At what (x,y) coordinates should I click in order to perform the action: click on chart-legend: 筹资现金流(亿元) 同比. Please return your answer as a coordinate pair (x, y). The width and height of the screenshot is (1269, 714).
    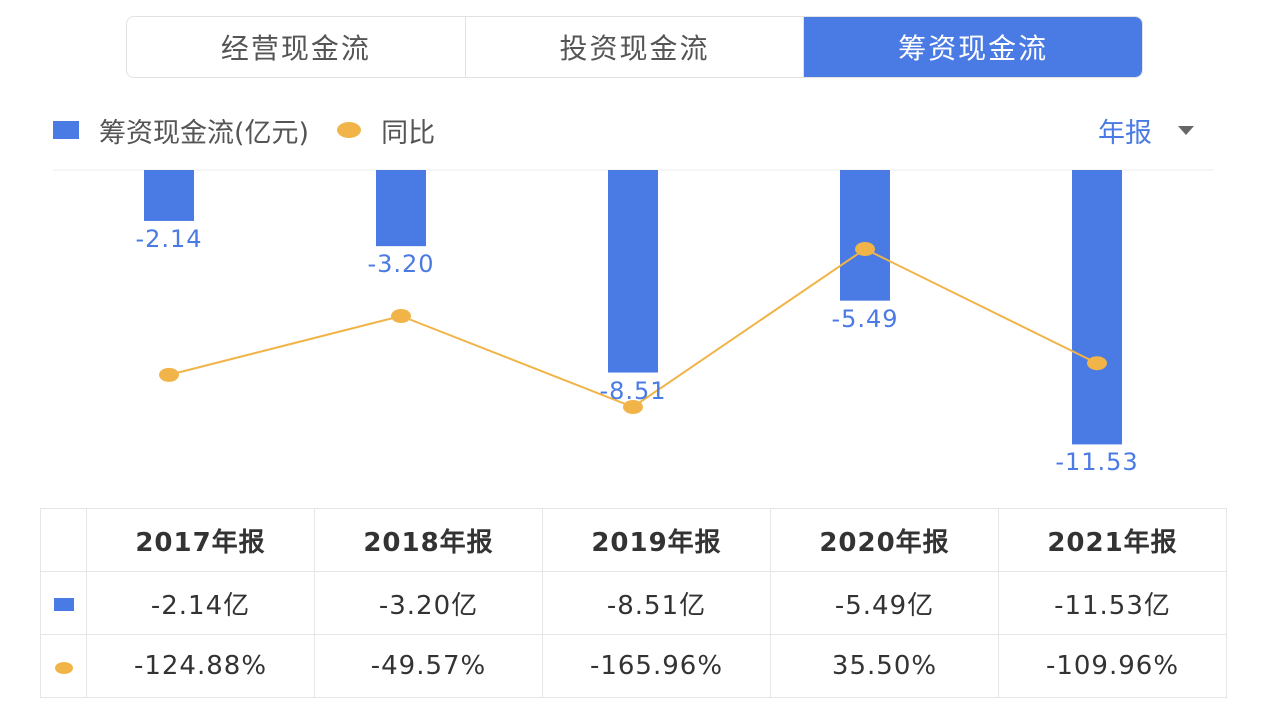
    Looking at the image, I should click on (244, 130).